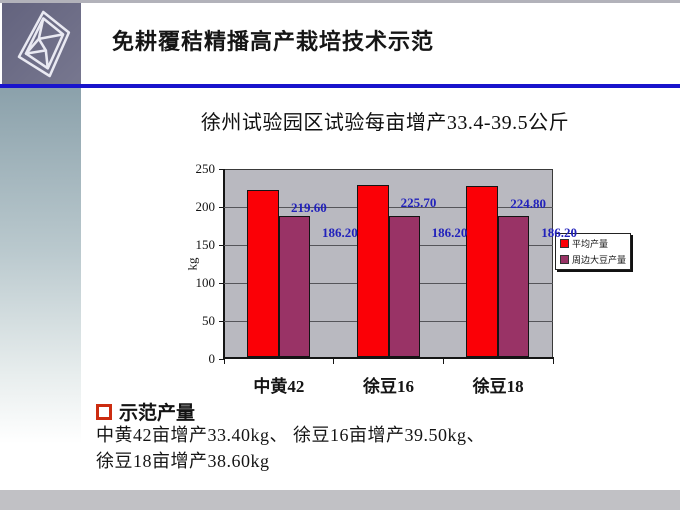 This screenshot has width=680, height=510. Describe the element at coordinates (528, 204) in the screenshot. I see `data-label: 224.80` at that location.